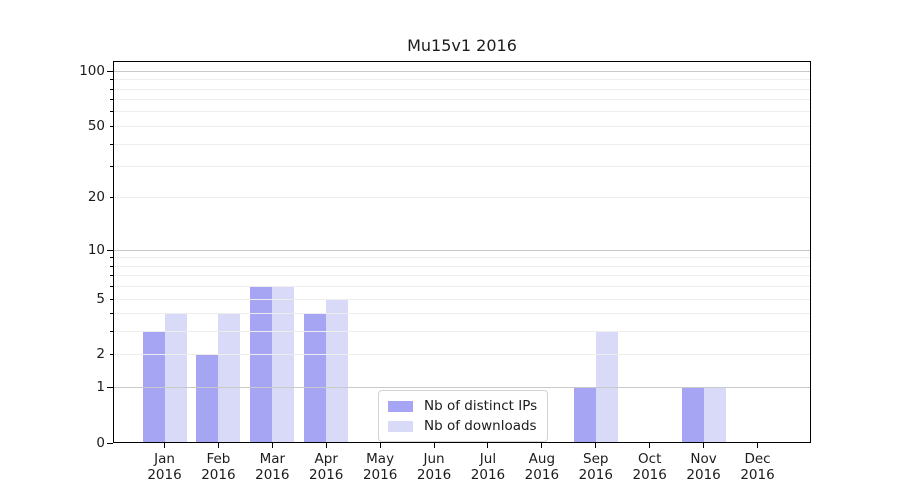 This screenshot has width=900, height=500. Describe the element at coordinates (175, 378) in the screenshot. I see `bar-jan-s1` at that location.